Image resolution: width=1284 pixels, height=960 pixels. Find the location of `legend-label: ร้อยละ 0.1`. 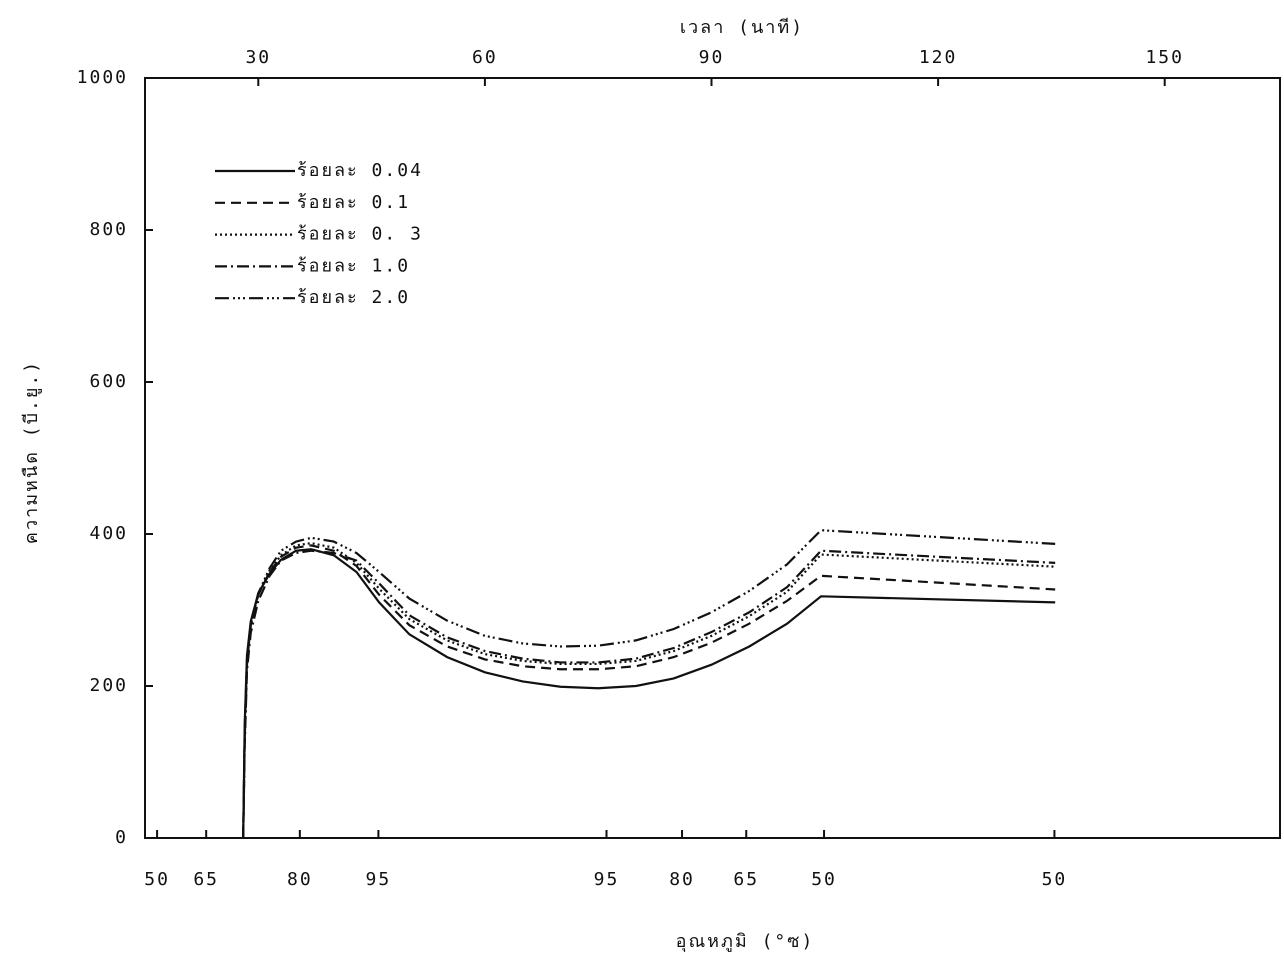

legend-label: ร้อยละ 0.1 is located at coordinates (353, 202).